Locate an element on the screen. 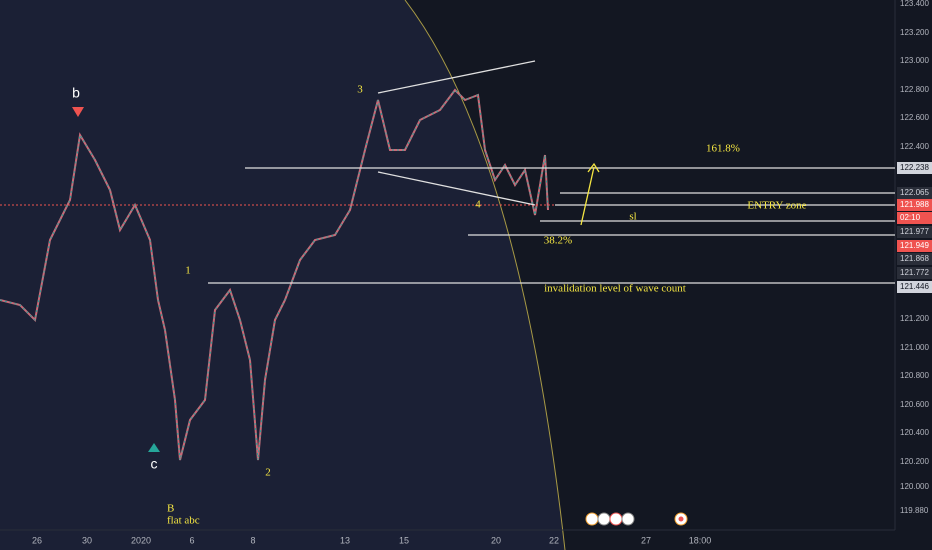 This screenshot has width=932, height=550. price-label: 121.949 is located at coordinates (914, 245).